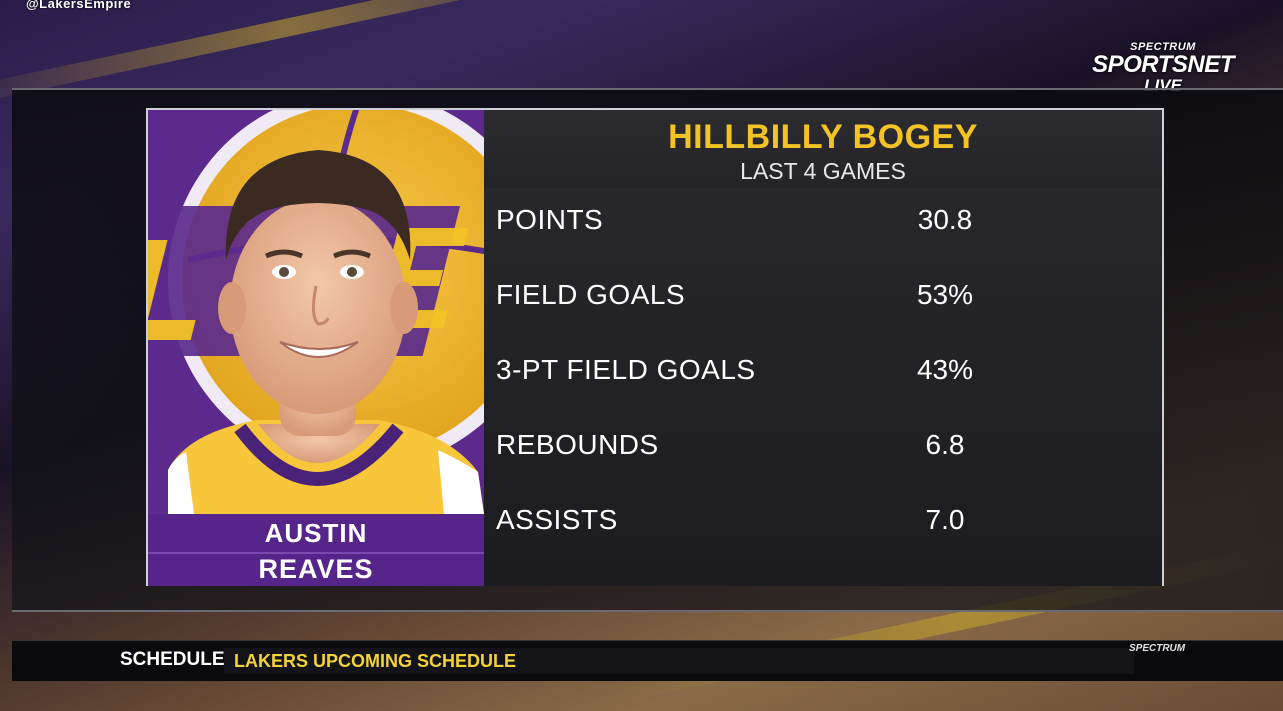 The image size is (1283, 711). Describe the element at coordinates (557, 519) in the screenshot. I see `stat-label: ASSISTS` at that location.